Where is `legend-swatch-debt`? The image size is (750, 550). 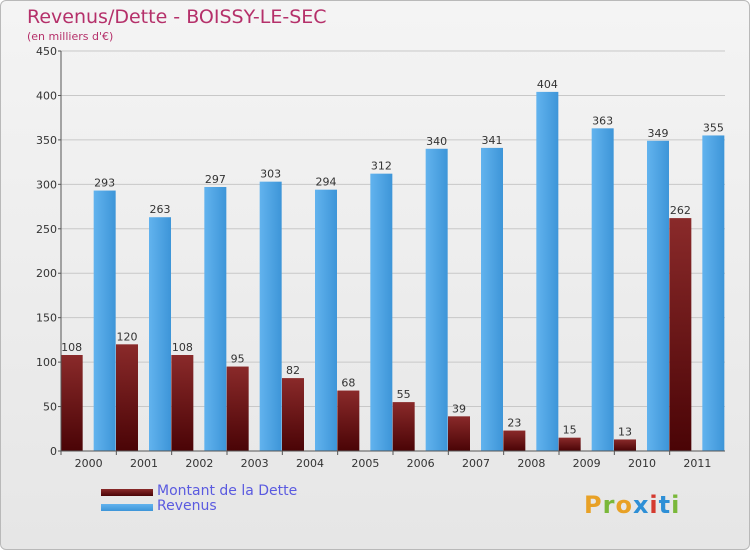
legend-swatch-debt is located at coordinates (127, 492).